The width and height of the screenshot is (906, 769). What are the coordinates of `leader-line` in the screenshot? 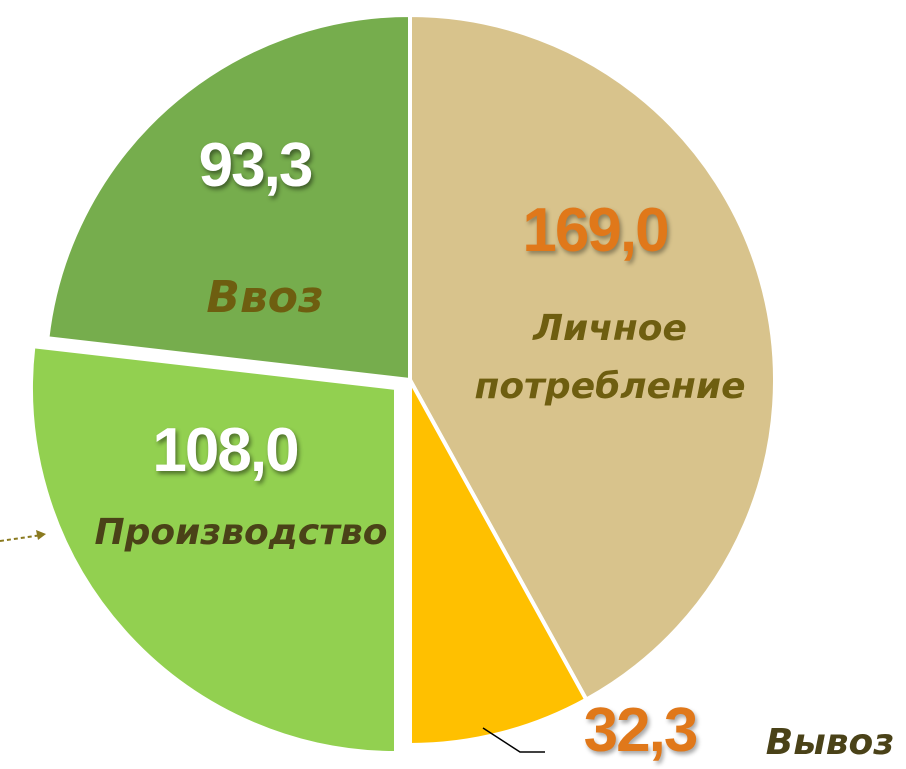 It's located at (513, 740).